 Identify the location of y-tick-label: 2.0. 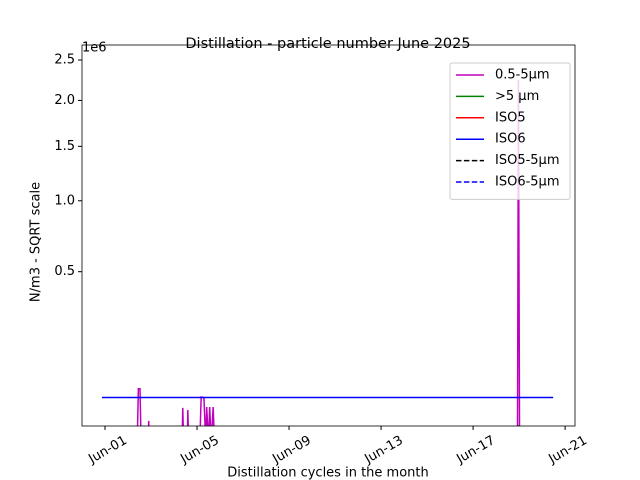
(64, 100).